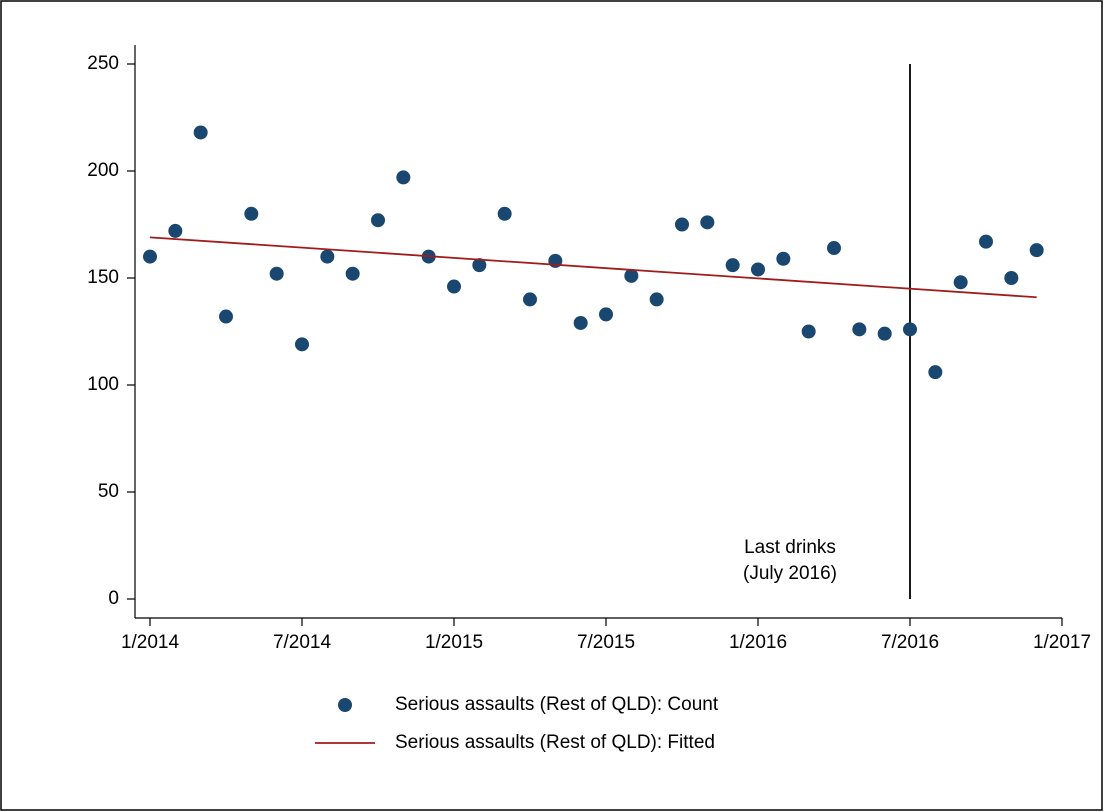  Describe the element at coordinates (454, 642) in the screenshot. I see `x-tick-label: 1/2015` at that location.